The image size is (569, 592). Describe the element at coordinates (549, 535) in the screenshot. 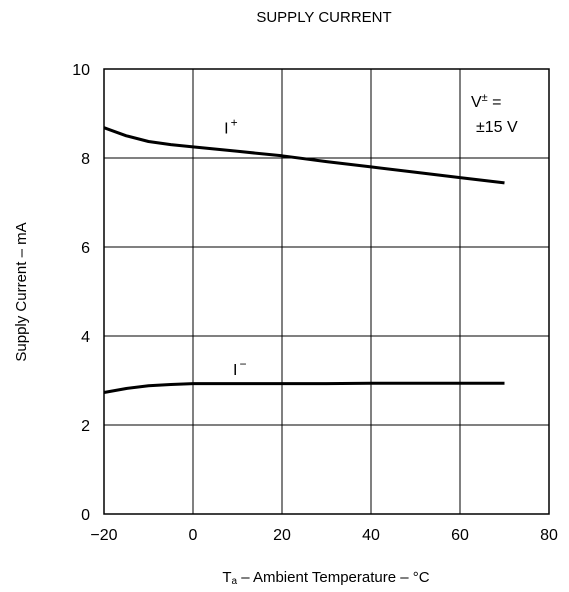

I see `x-tick-label: 80` at that location.